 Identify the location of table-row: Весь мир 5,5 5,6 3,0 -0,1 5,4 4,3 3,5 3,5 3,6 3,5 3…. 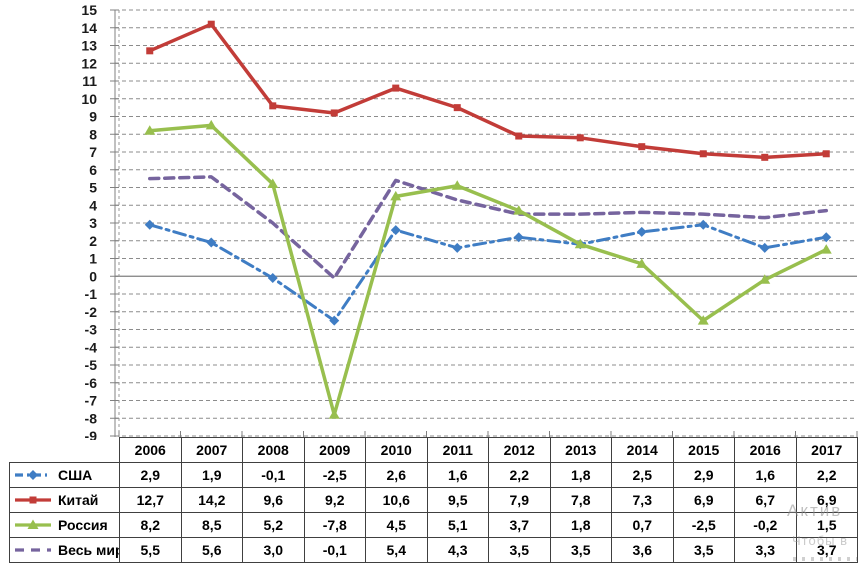
(433, 550).